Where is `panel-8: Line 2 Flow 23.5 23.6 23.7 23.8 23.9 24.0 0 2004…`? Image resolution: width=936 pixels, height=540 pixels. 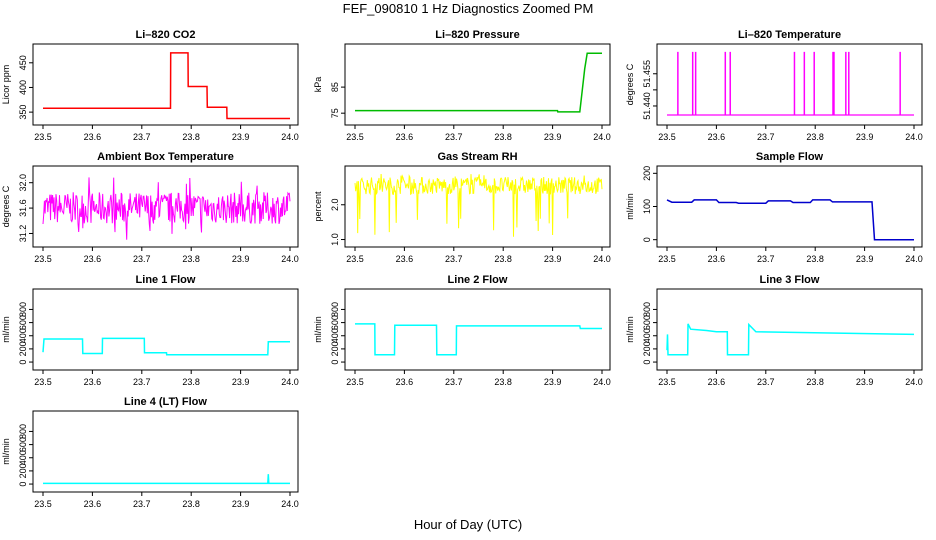
panel-8: Line 2 Flow 23.5 23.6 23.7 23.8 23.9 24.0 0 2004… is located at coordinates (462, 330).